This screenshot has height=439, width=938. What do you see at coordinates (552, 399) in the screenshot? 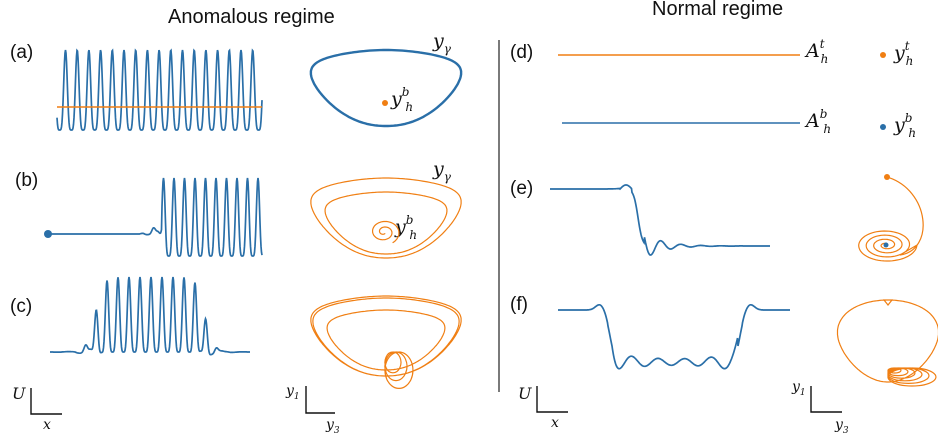
I see `profile-axes-right` at bounding box center [552, 399].